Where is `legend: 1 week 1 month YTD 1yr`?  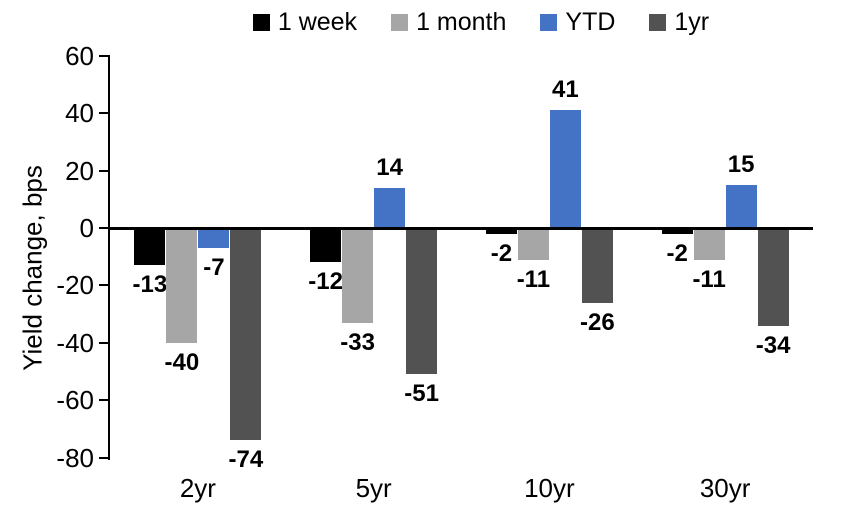
legend: 1 week 1 month YTD 1yr is located at coordinates (481, 22).